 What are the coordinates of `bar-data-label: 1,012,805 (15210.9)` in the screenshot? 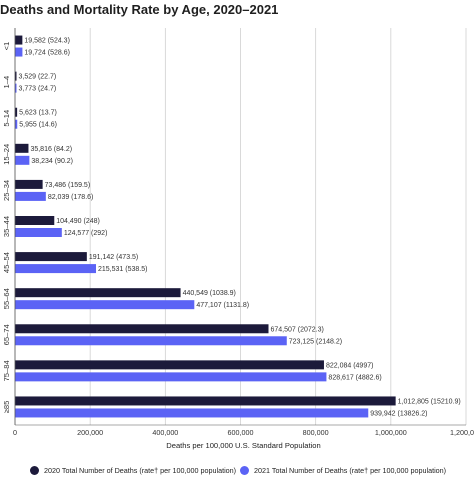 It's located at (429, 401).